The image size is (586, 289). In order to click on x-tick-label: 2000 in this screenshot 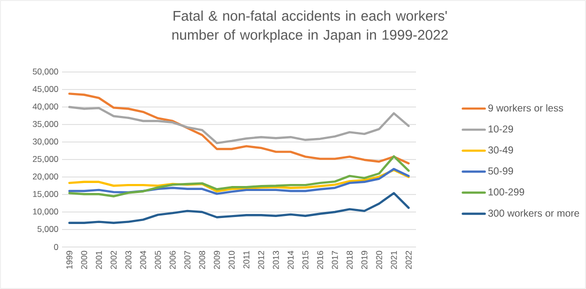, I will do `click(84, 260)`.